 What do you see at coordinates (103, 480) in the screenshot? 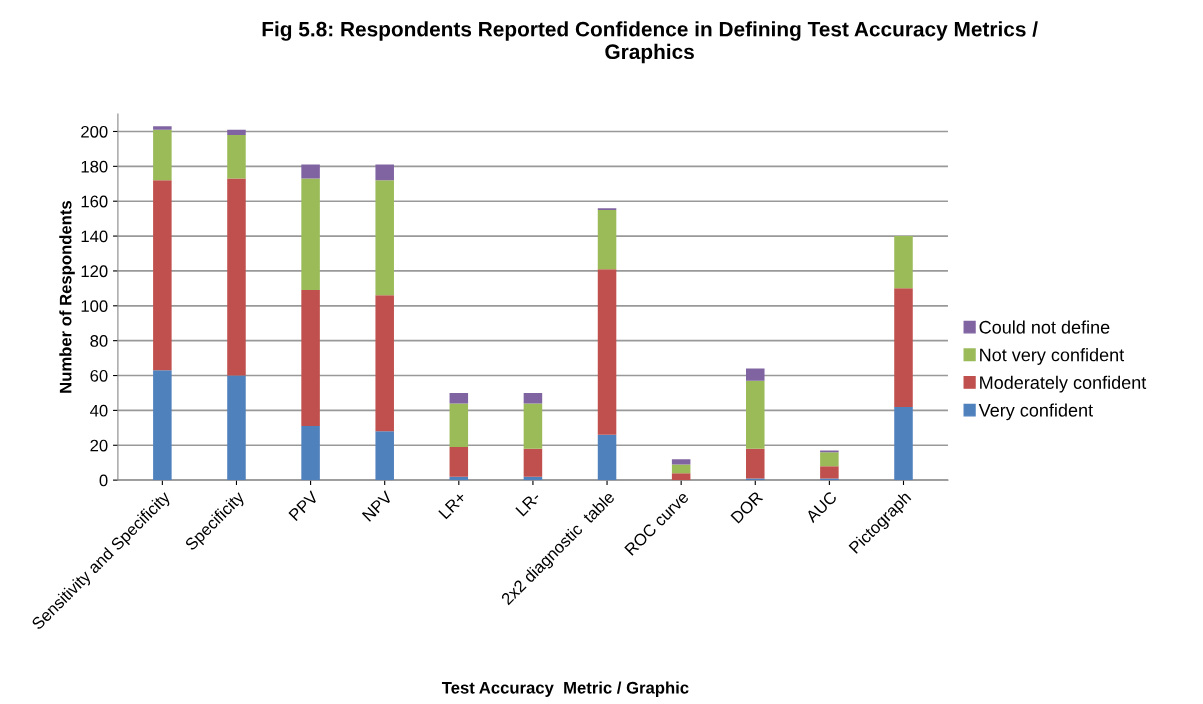
I see `y-tick-label: 0` at bounding box center [103, 480].